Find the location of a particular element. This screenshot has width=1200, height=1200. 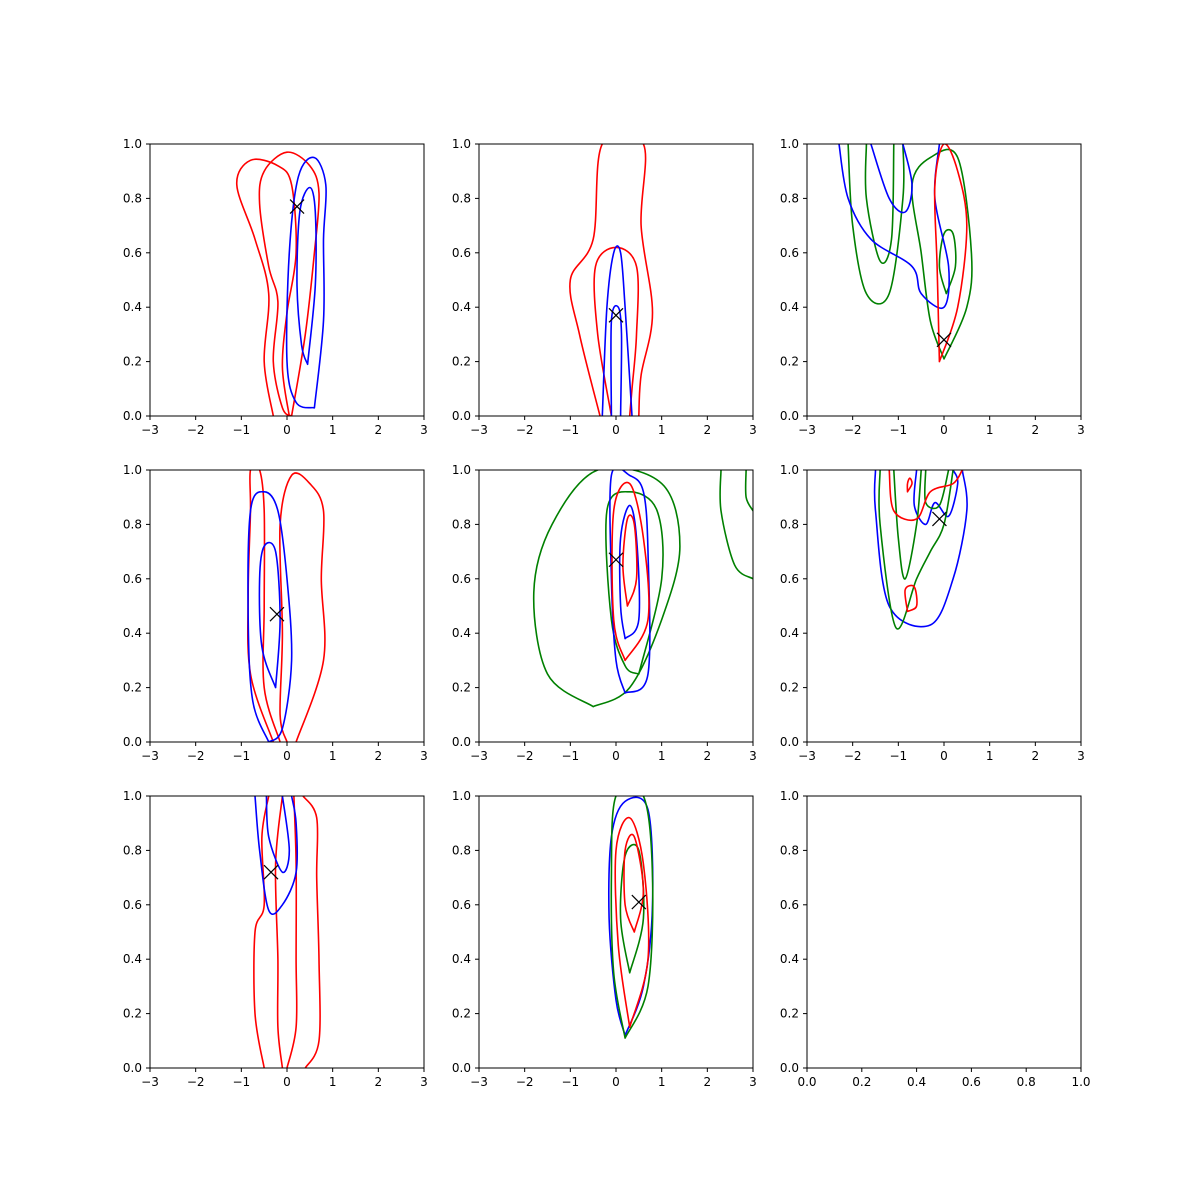

x-tick-label: 0.4 is located at coordinates (916, 1082).